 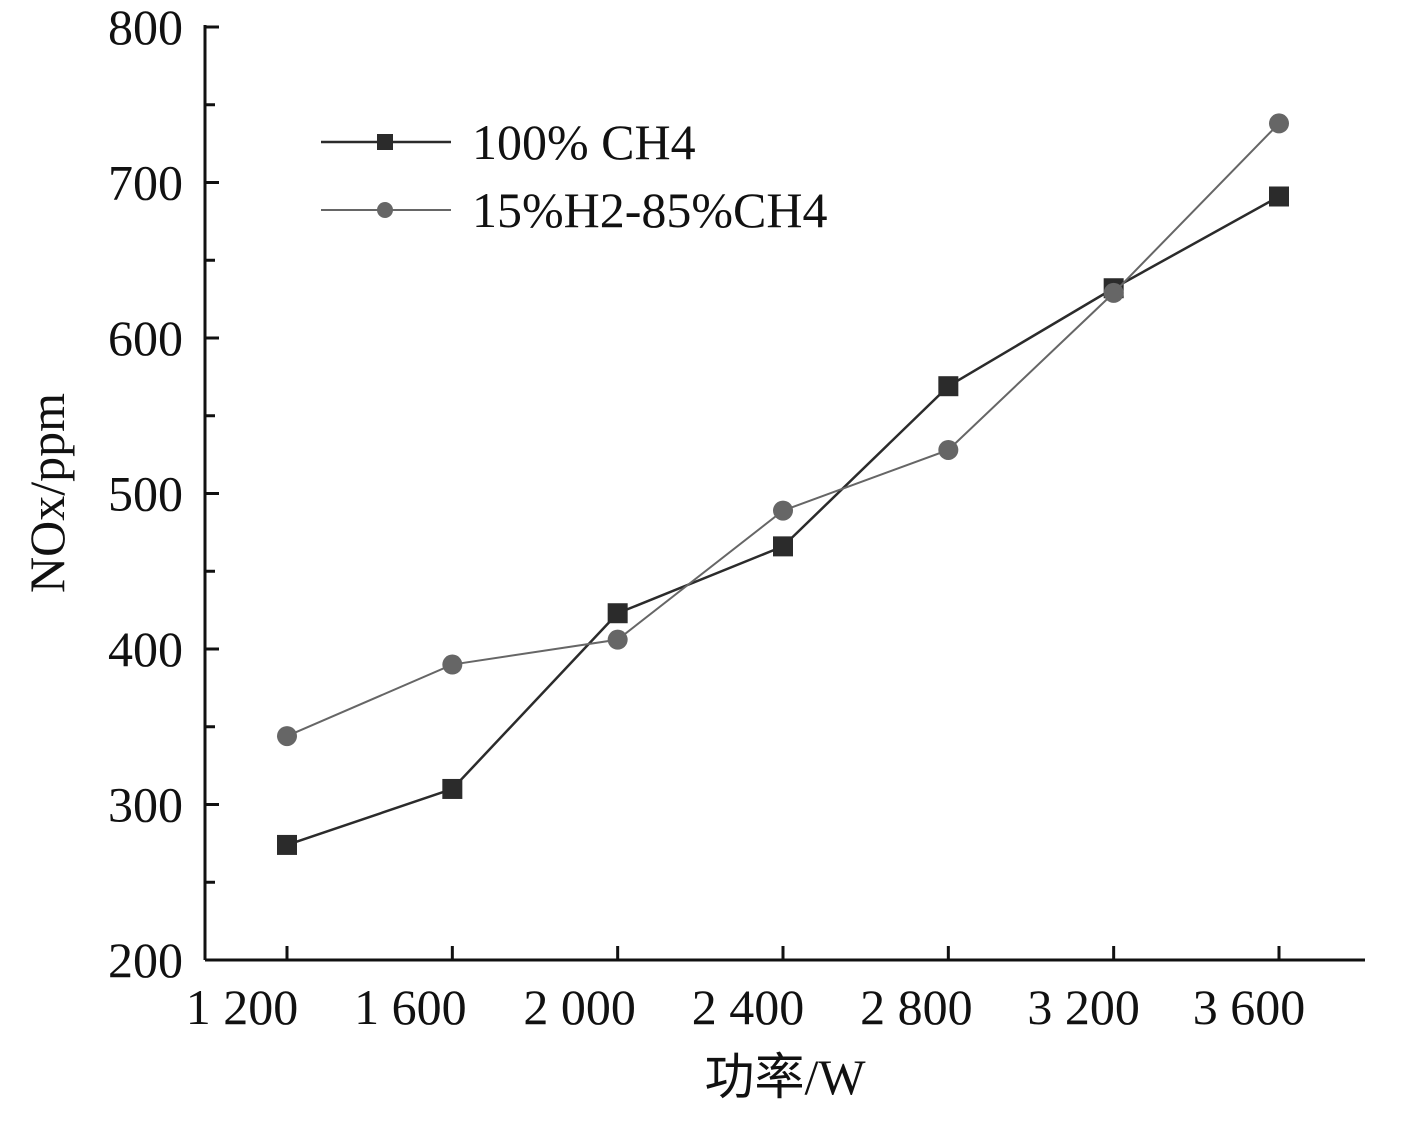 I want to click on x-tick-label: 2 000, so click(x=579, y=1007).